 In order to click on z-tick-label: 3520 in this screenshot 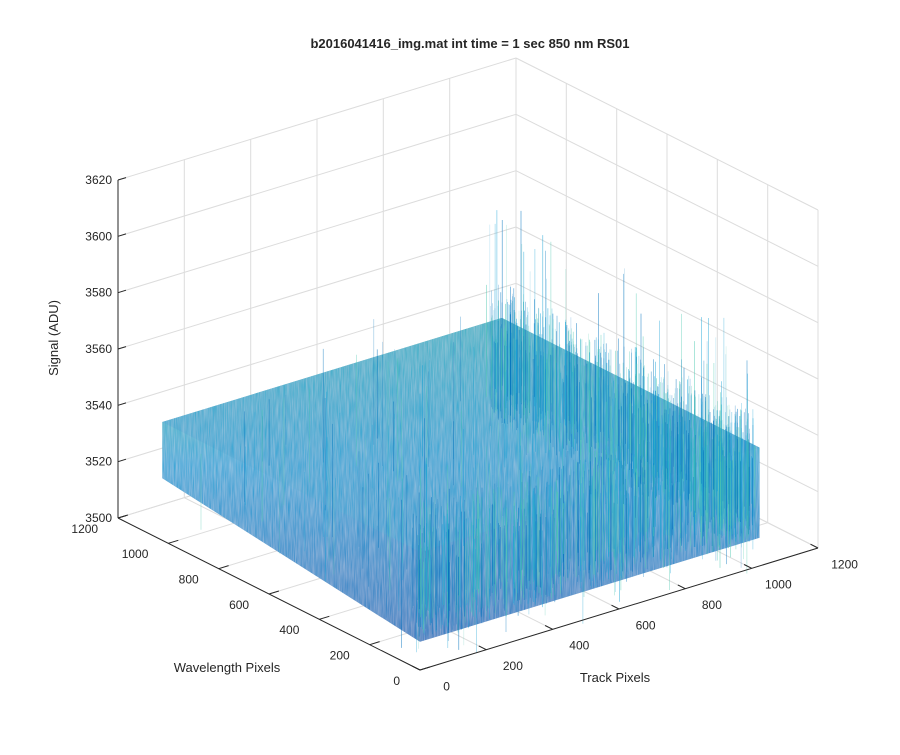, I will do `click(98, 462)`.